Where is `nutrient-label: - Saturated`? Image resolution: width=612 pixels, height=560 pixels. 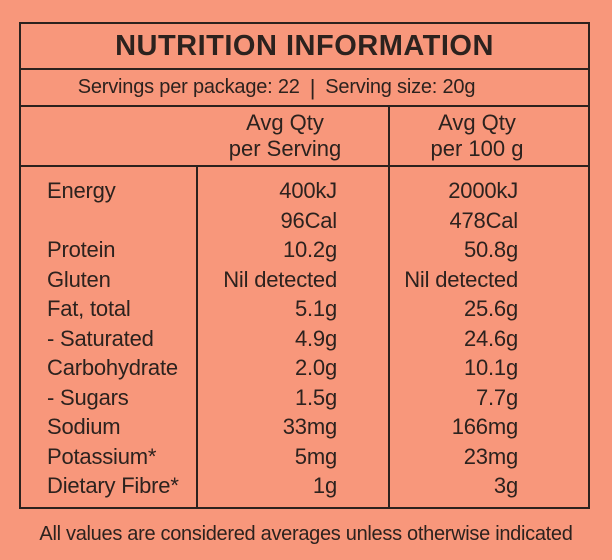 nutrient-label: - Saturated is located at coordinates (100, 338).